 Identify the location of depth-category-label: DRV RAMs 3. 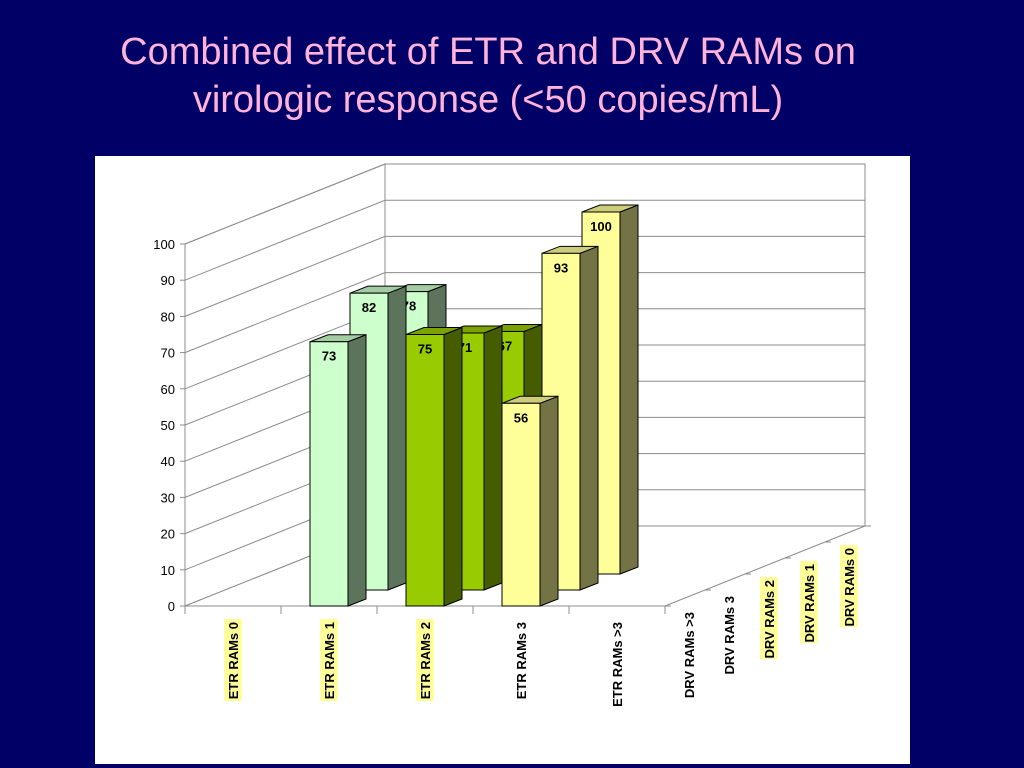
(729, 635).